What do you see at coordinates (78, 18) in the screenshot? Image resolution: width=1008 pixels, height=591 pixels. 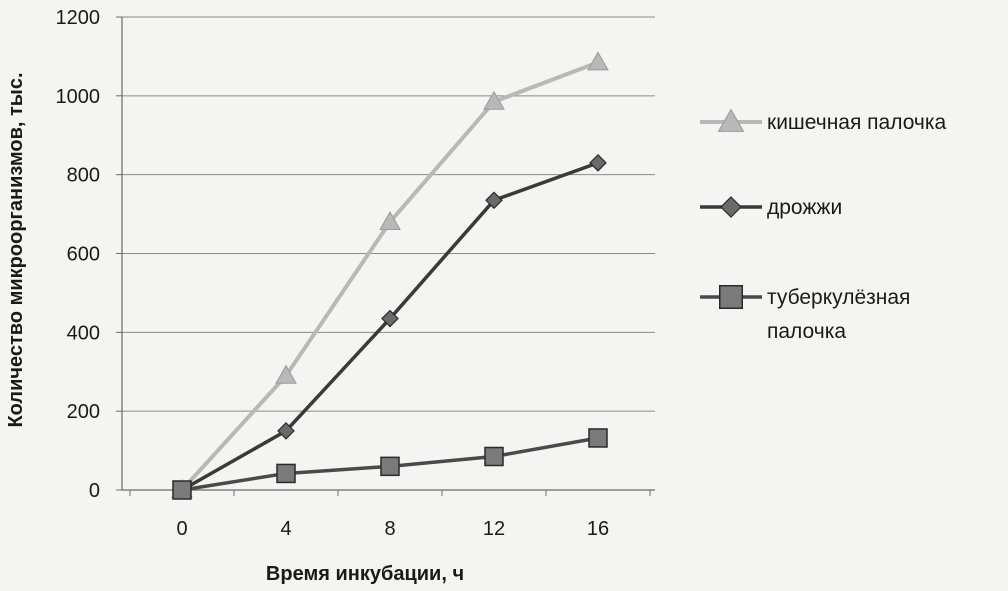 I see `y-tick-label: 1200` at bounding box center [78, 18].